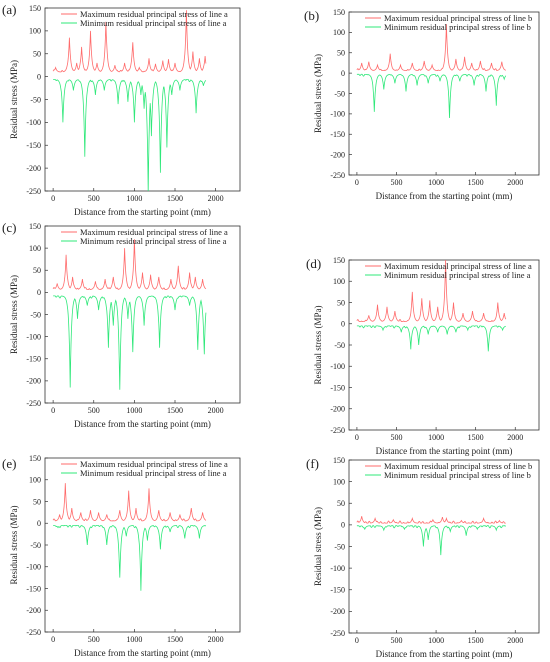 Image resolution: width=550 pixels, height=662 pixels. Describe the element at coordinates (312, 463) in the screenshot. I see `panel-label: (f)` at that location.